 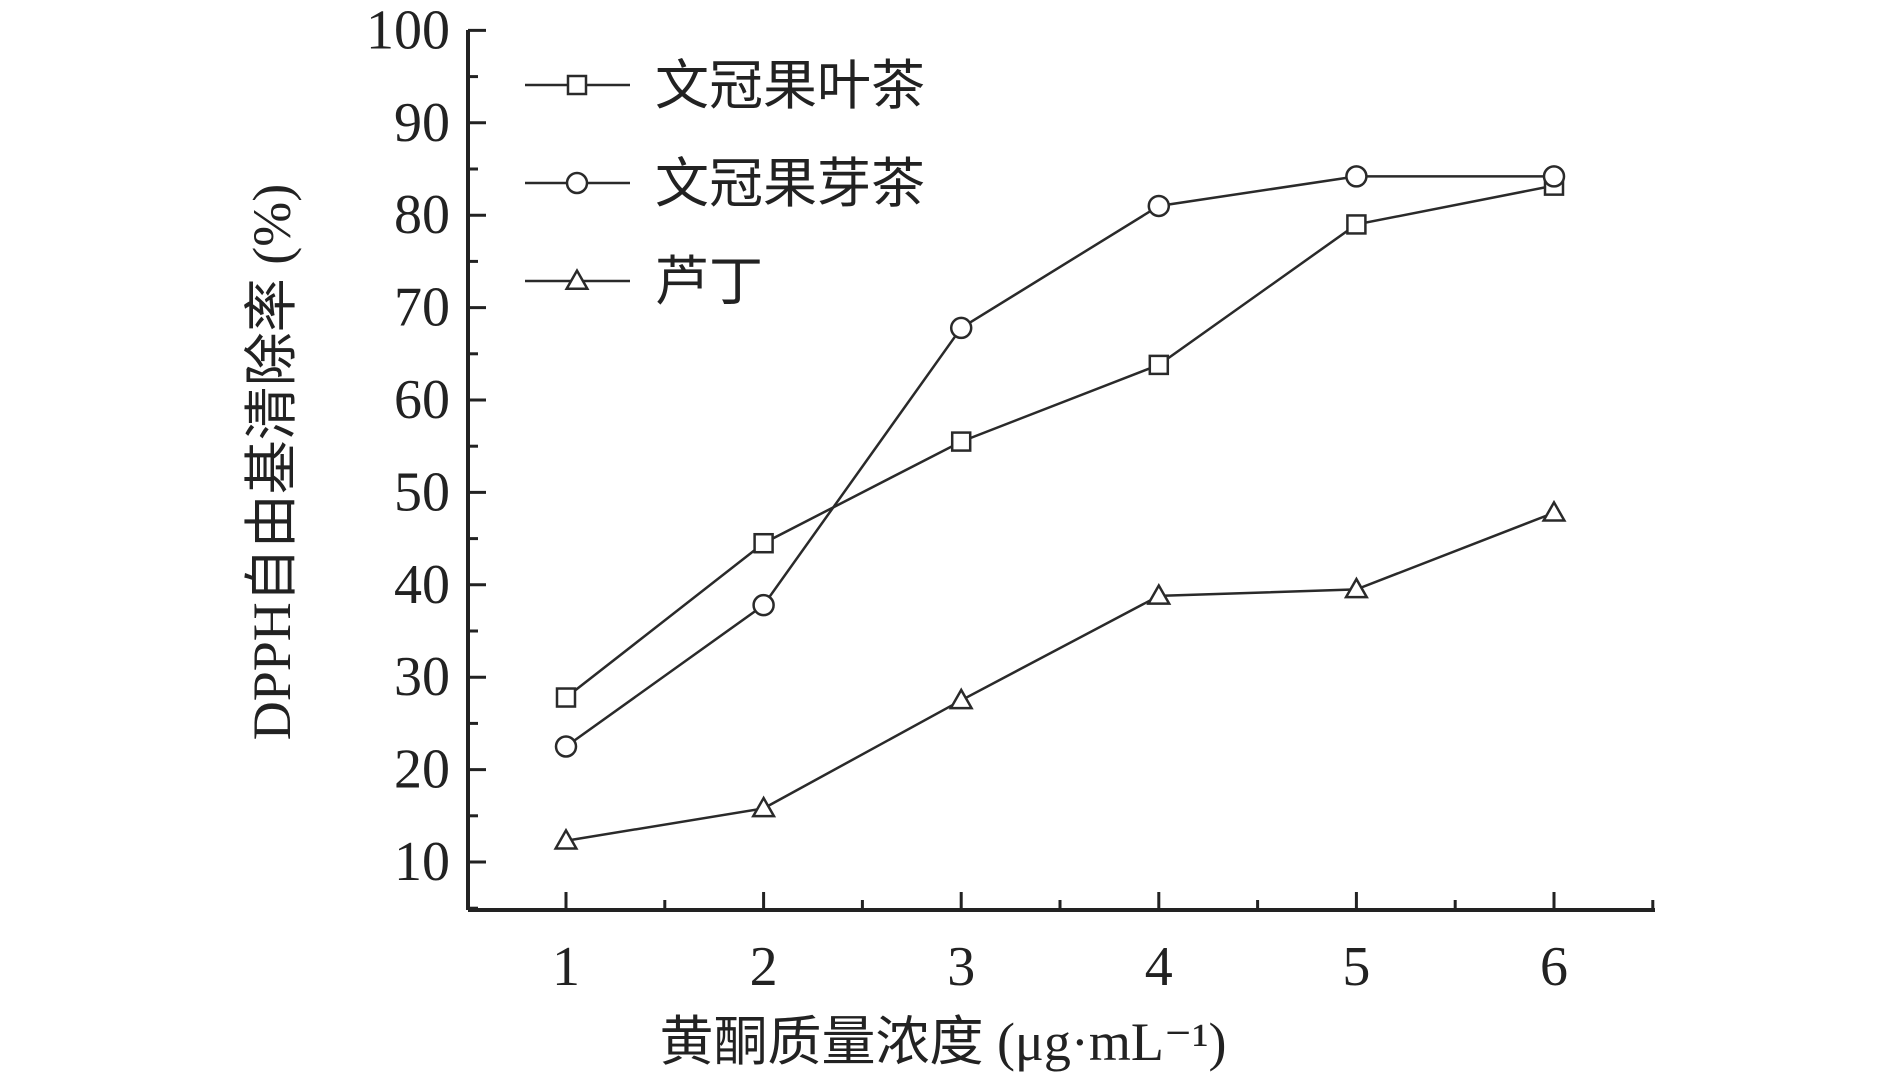 I want to click on y-tick-label: 30, so click(x=422, y=677).